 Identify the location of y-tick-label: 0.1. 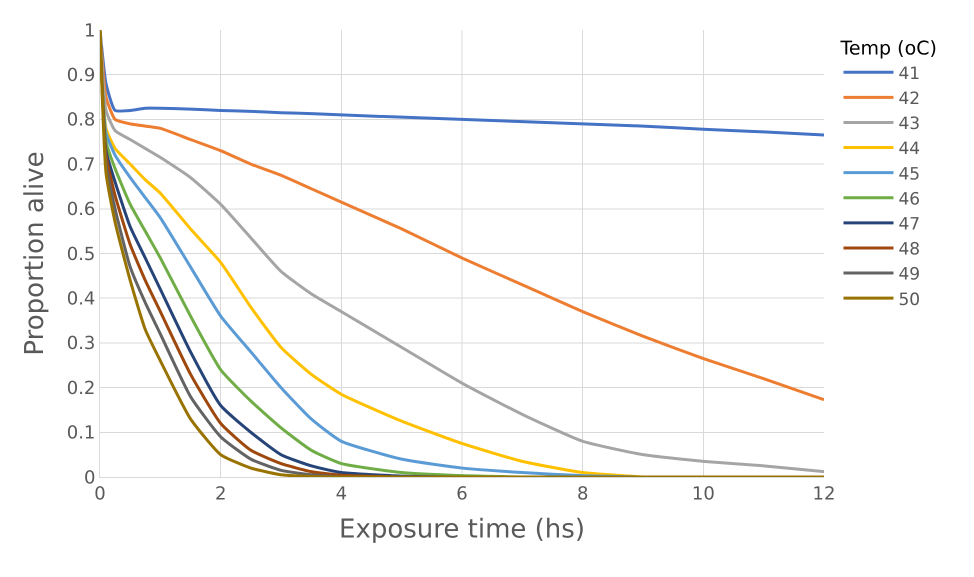
(81, 433).